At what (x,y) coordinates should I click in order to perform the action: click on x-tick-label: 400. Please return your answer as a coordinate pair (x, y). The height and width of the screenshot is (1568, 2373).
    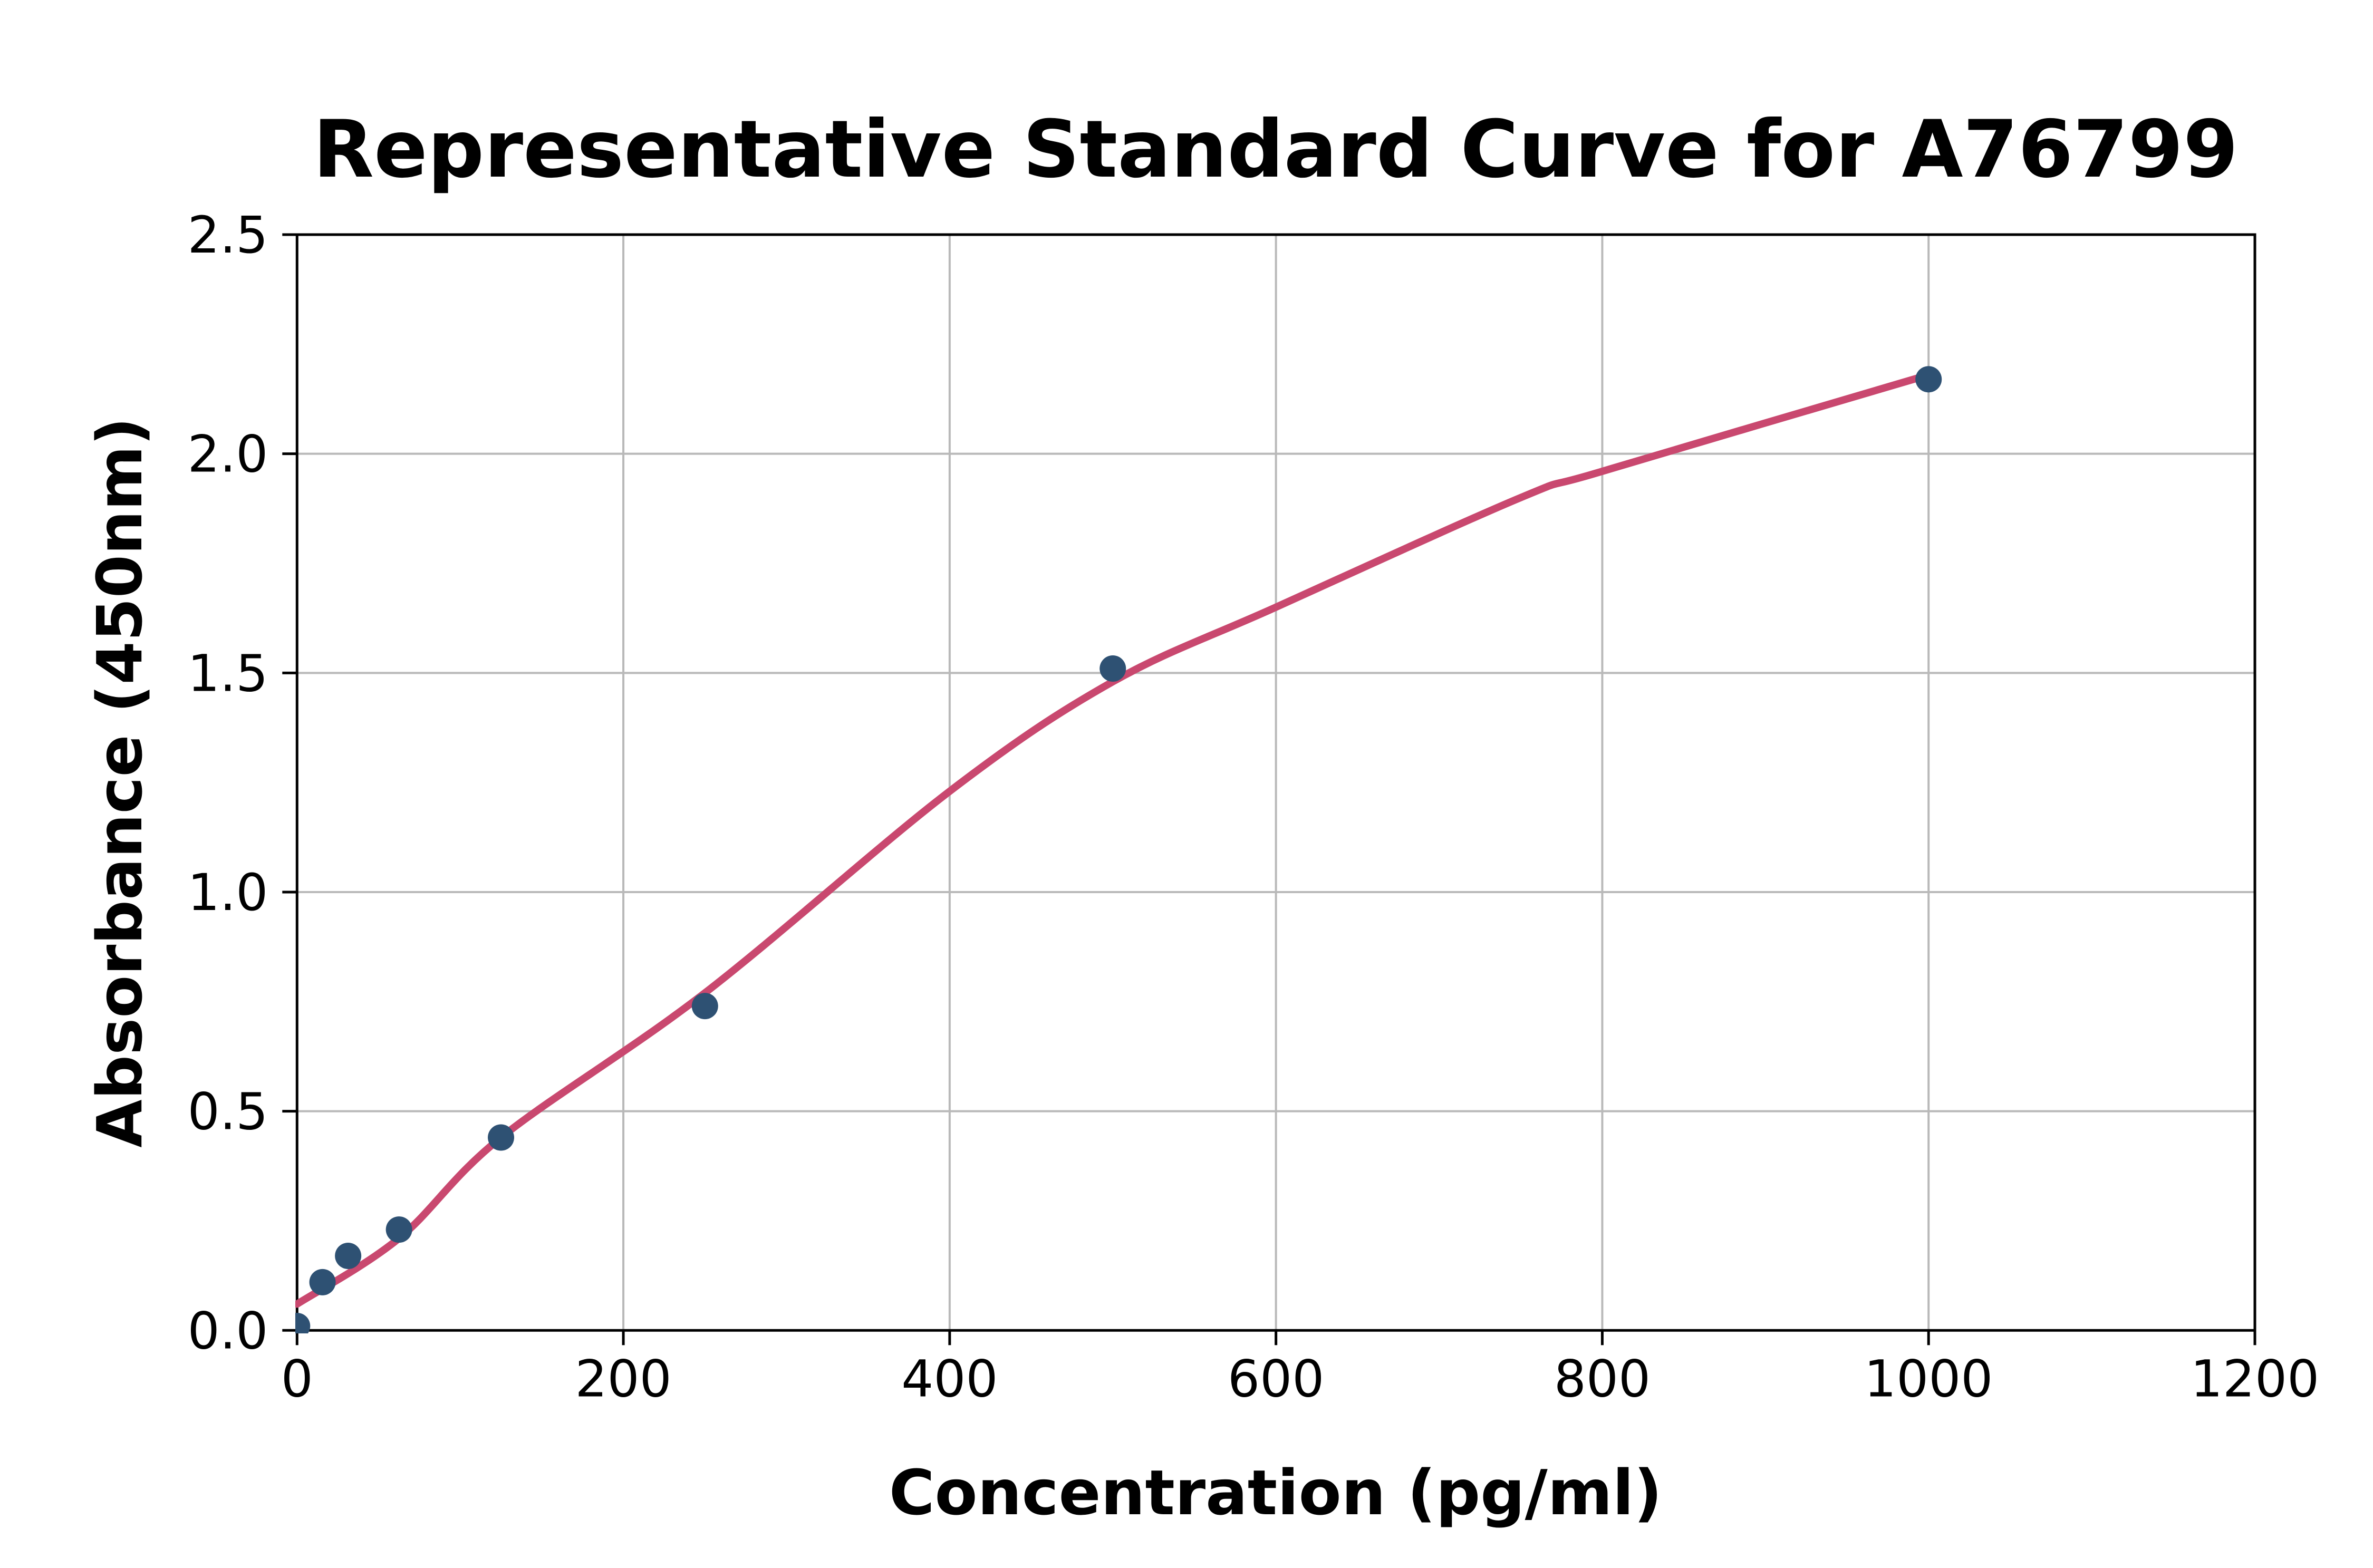
    Looking at the image, I should click on (949, 1378).